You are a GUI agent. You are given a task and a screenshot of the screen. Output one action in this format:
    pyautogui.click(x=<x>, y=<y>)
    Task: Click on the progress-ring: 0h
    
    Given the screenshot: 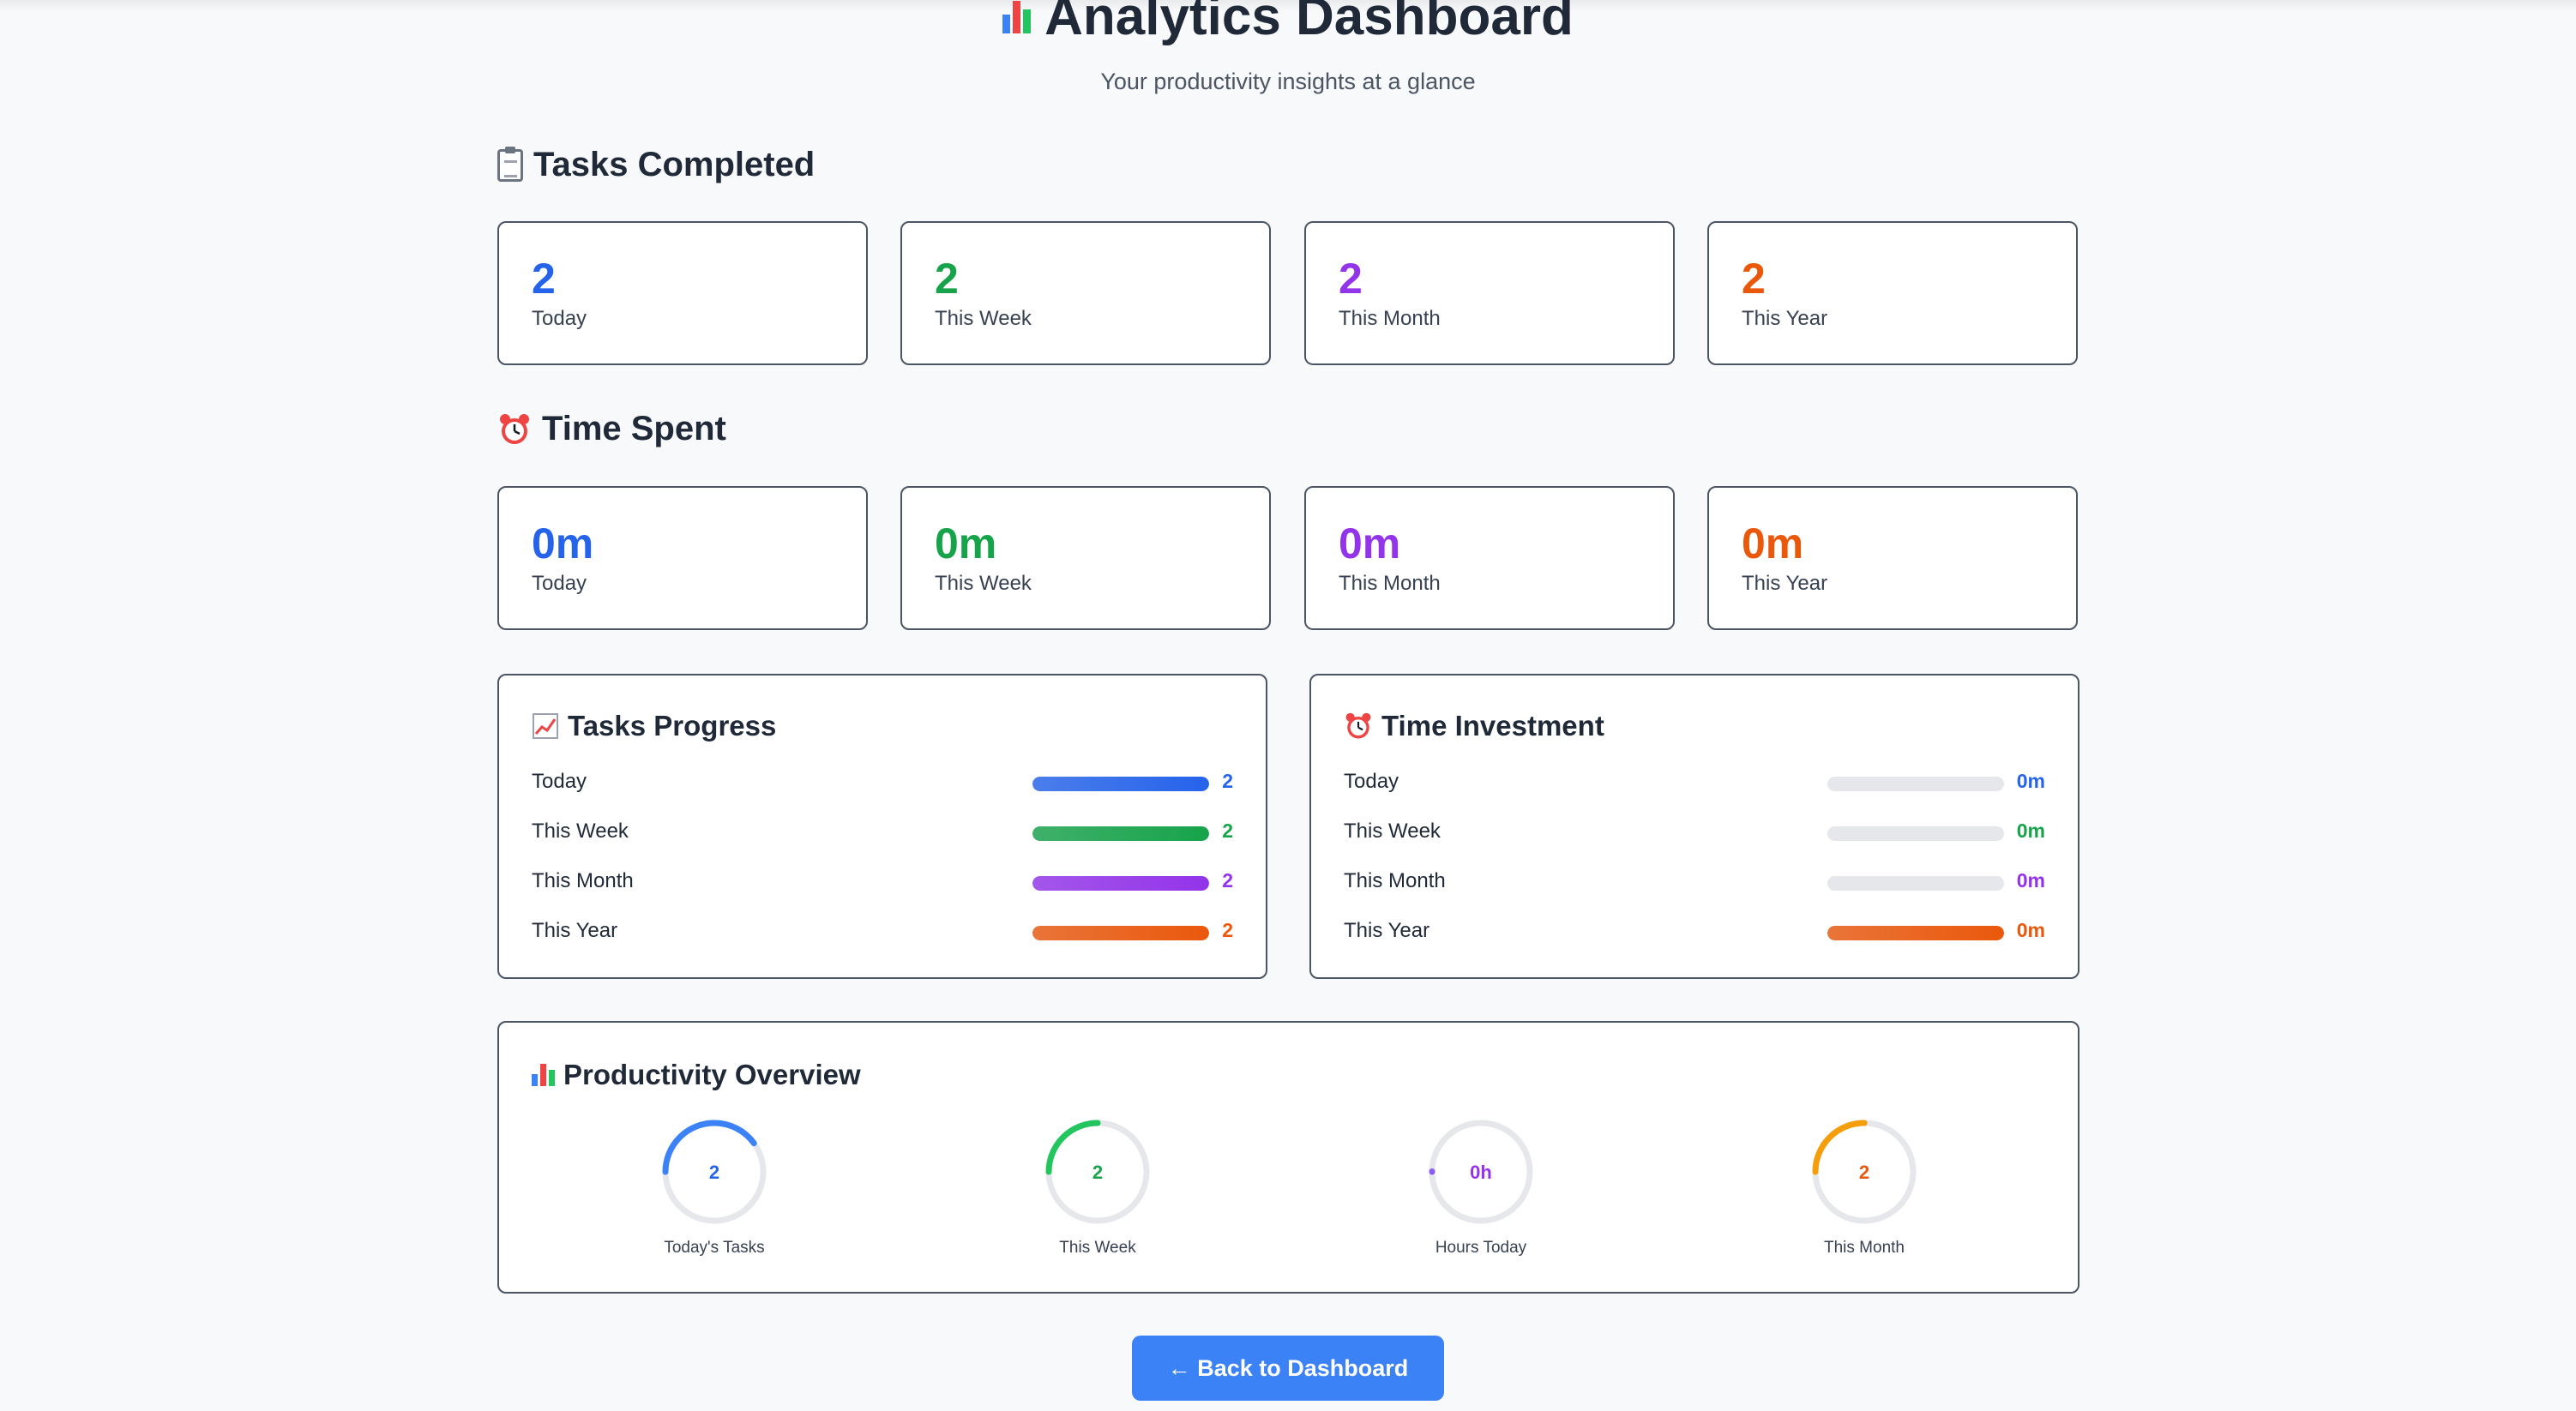 What is the action you would take?
    pyautogui.click(x=1481, y=1172)
    